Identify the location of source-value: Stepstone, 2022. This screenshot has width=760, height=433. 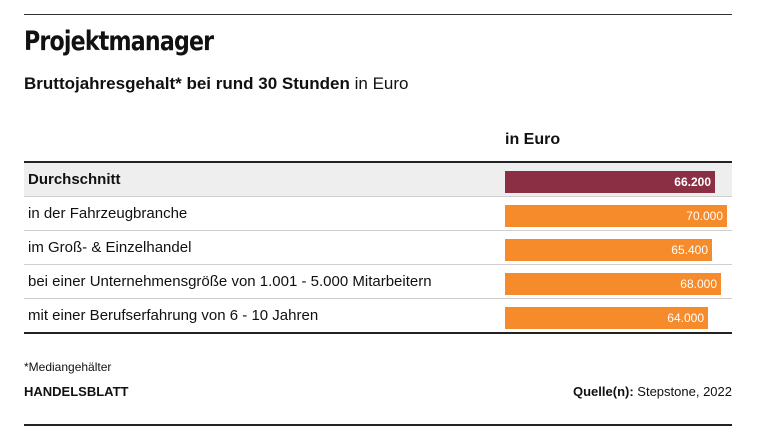
(684, 391).